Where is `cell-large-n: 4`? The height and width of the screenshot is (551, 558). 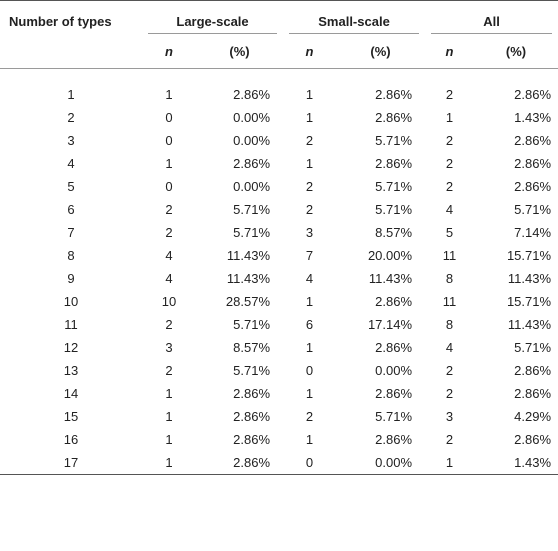 cell-large-n: 4 is located at coordinates (169, 255).